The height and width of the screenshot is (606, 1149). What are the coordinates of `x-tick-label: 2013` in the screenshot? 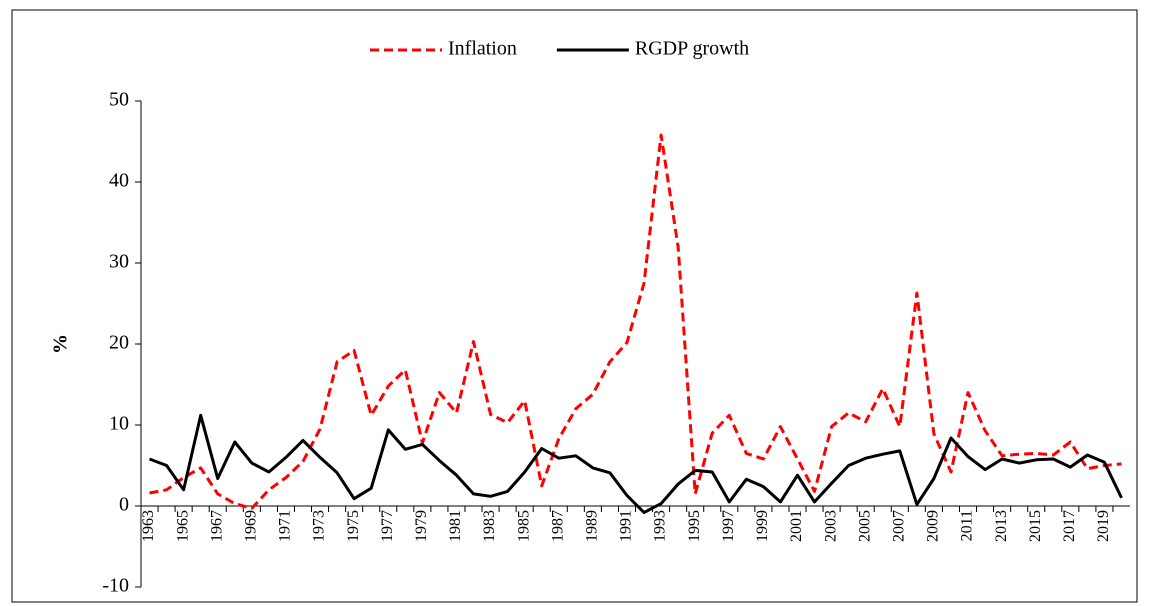 It's located at (1001, 526).